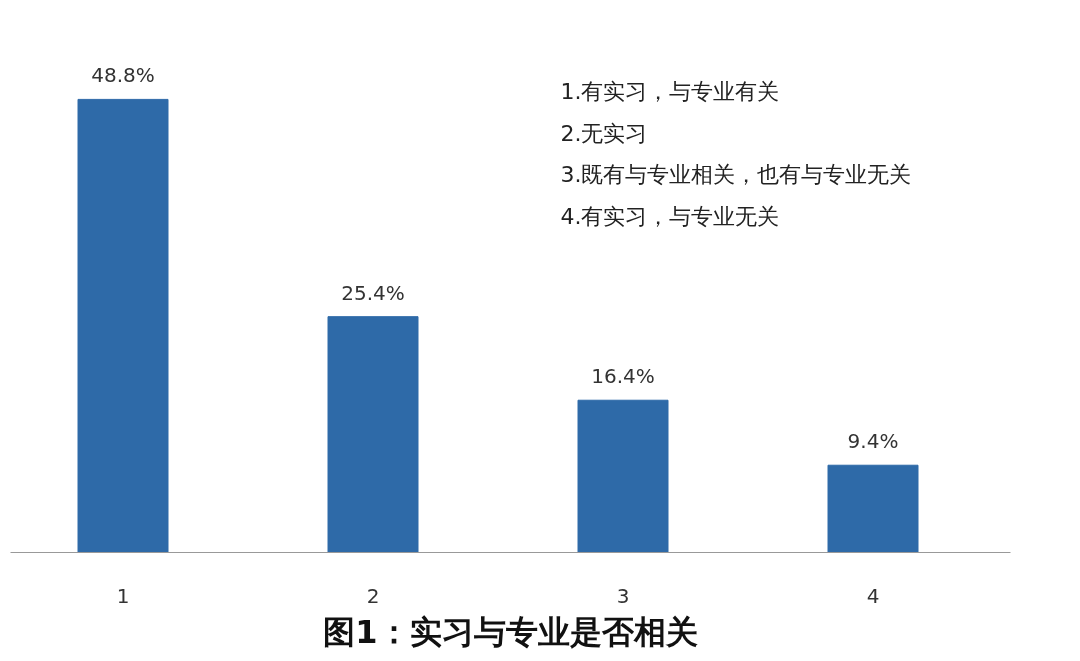  Describe the element at coordinates (604, 133) in the screenshot. I see `annotation: 2.无实习` at that location.